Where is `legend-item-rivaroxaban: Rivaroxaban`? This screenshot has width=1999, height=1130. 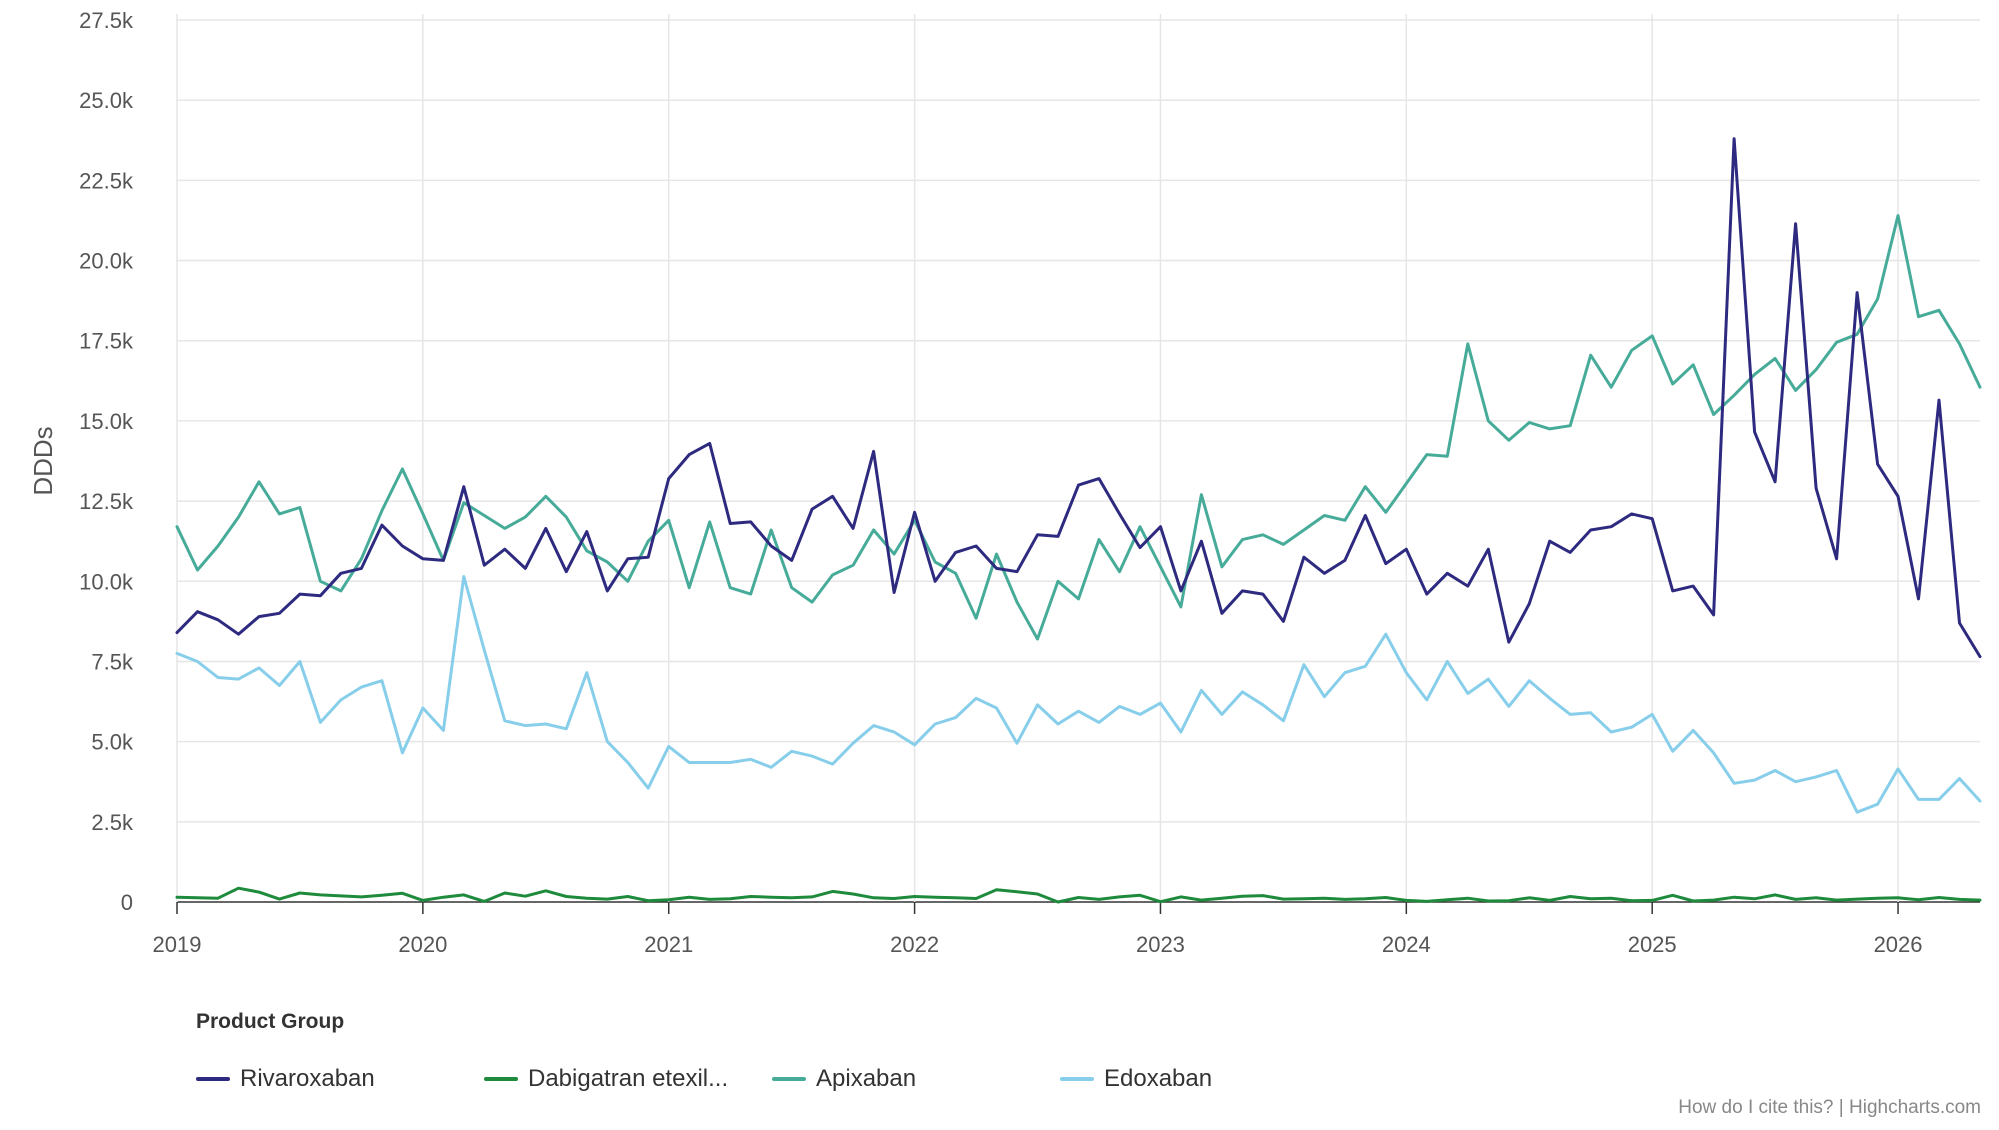
legend-item-rivaroxaban: Rivaroxaban is located at coordinates (285, 1079).